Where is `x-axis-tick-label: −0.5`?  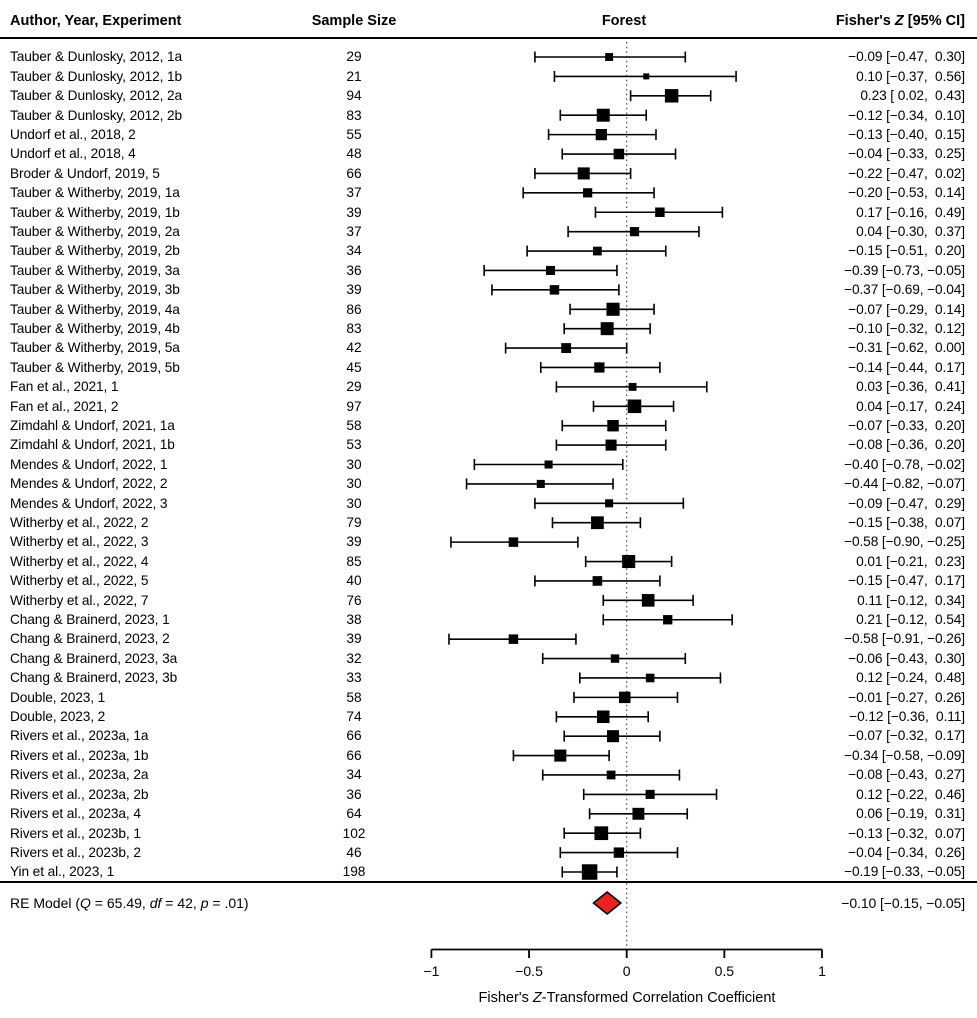 x-axis-tick-label: −0.5 is located at coordinates (529, 971).